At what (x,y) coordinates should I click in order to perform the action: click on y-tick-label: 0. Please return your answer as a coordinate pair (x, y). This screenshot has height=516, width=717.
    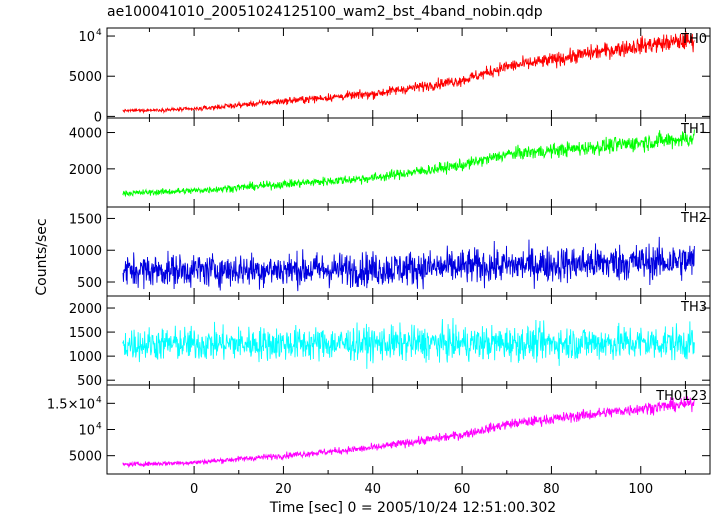
    Looking at the image, I should click on (98, 117).